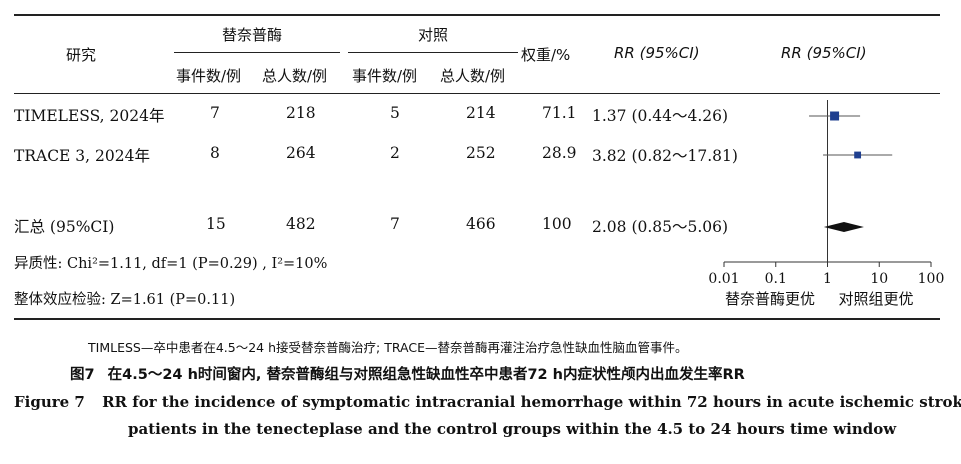 This screenshot has width=961, height=464. Describe the element at coordinates (879, 279) in the screenshot. I see `x-axis-tick-label: 10` at that location.